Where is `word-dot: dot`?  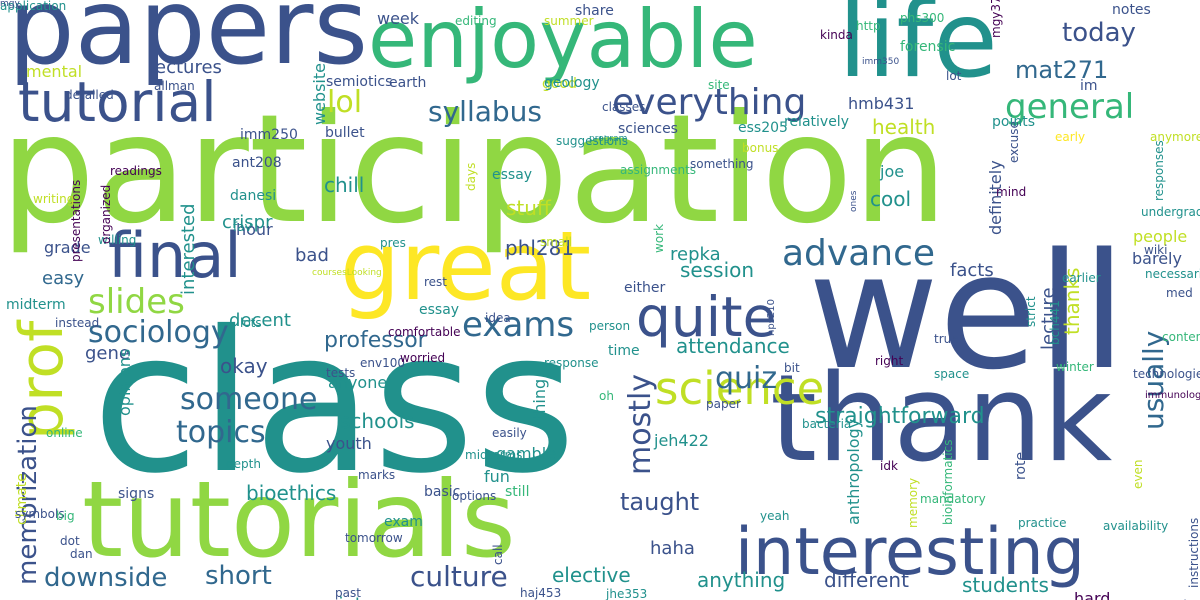 word-dot: dot is located at coordinates (70, 541).